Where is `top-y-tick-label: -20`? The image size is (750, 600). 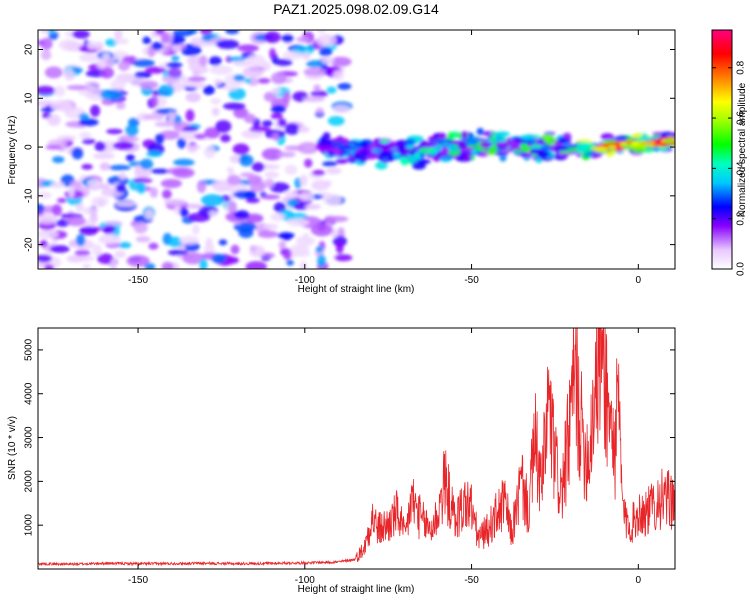 top-y-tick-label: -20 is located at coordinates (29, 244).